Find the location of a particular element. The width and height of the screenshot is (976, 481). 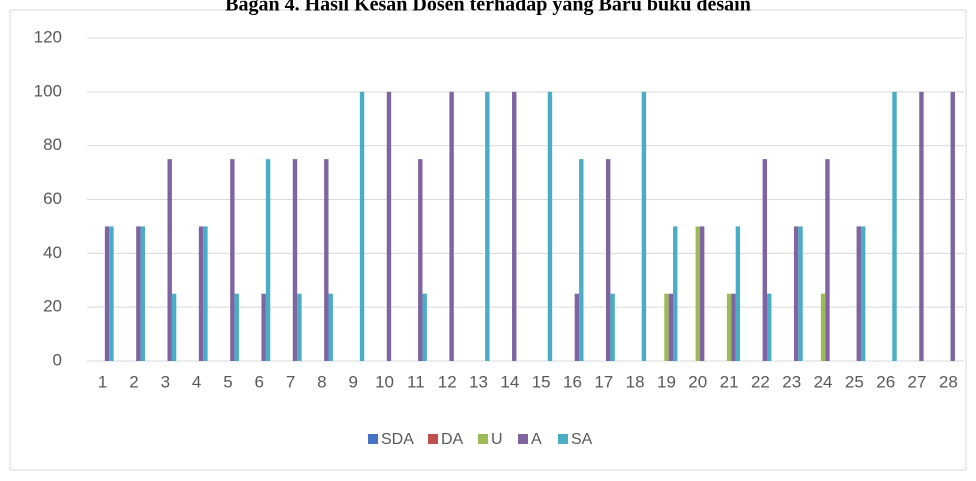

x-tick-label: 6 is located at coordinates (259, 381).